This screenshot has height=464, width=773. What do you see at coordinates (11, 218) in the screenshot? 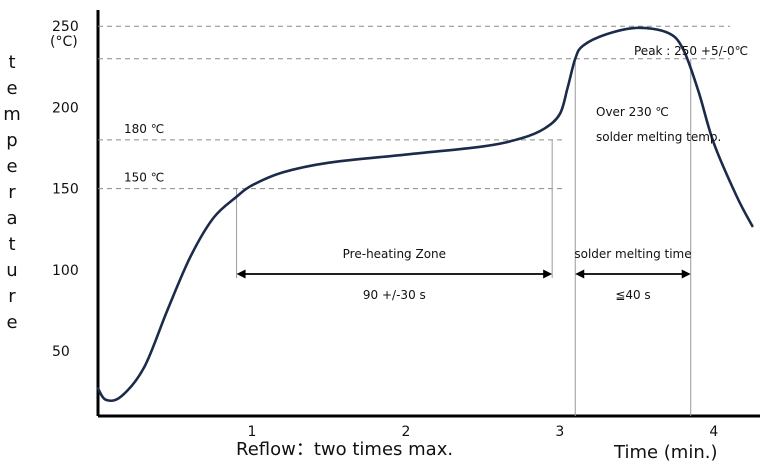
I see `y-axis-label-letter: a` at bounding box center [11, 218].